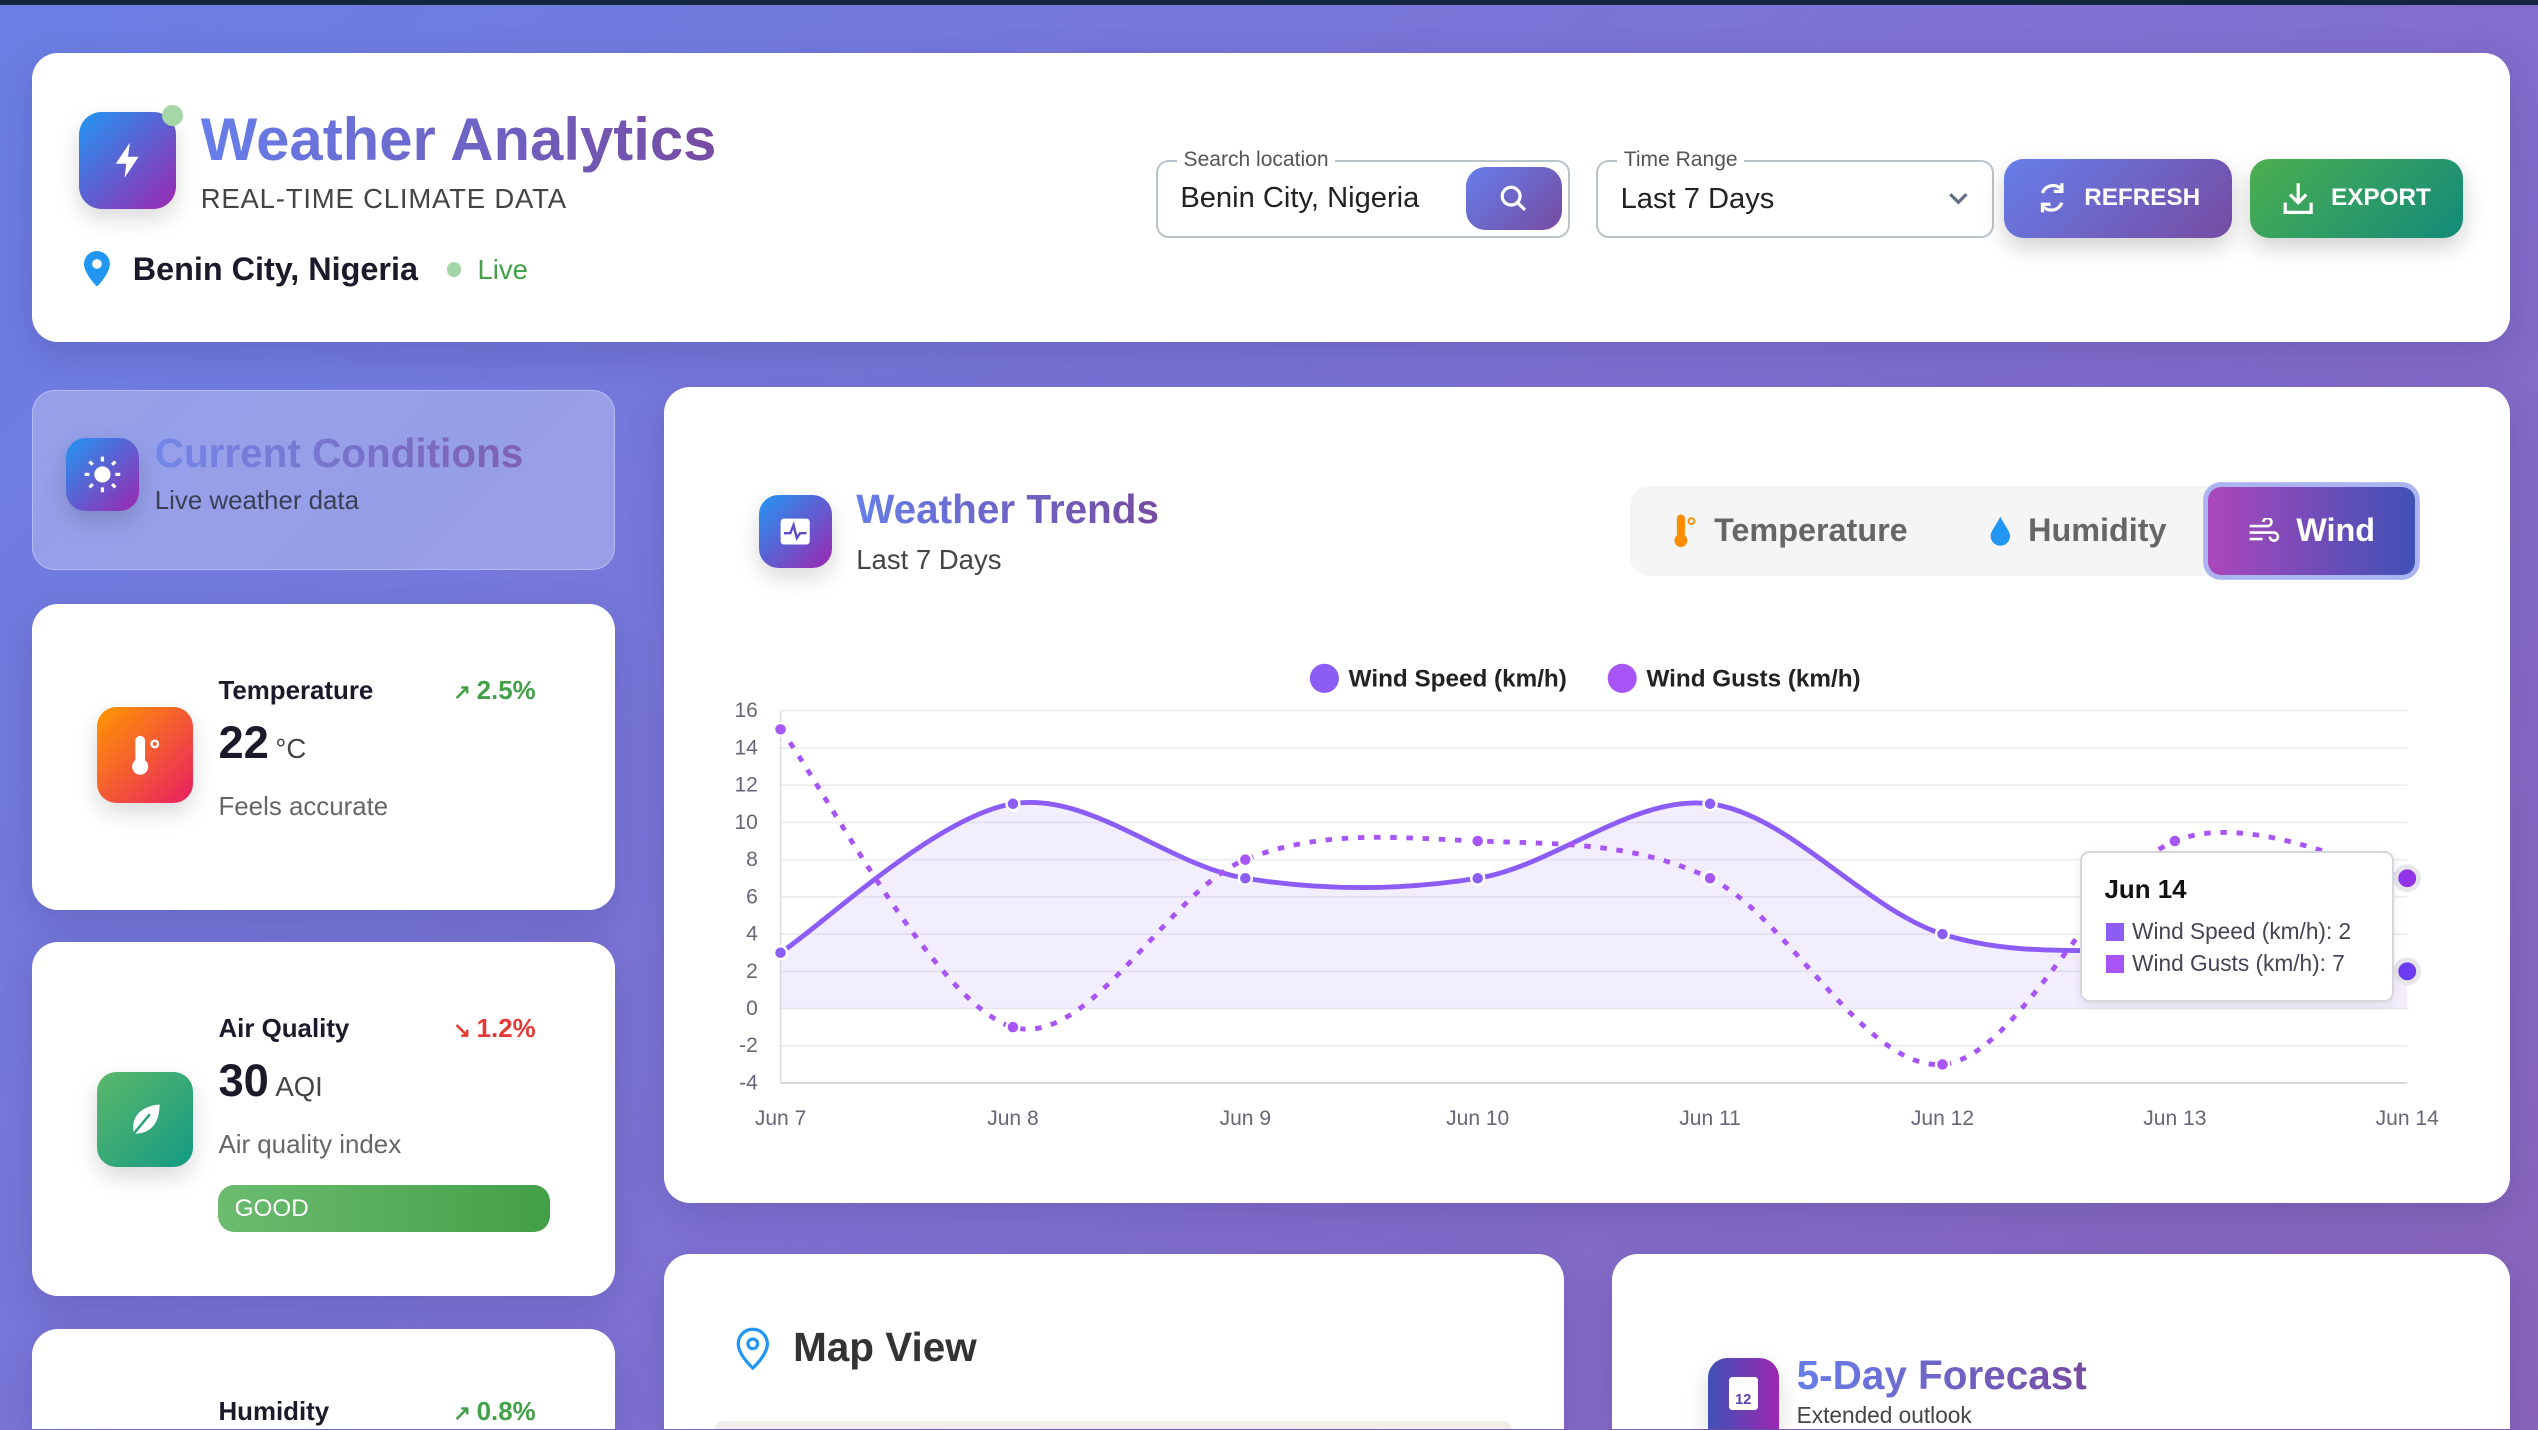 This screenshot has height=1430, width=2538. I want to click on tab-humidity: Humidity, so click(2078, 531).